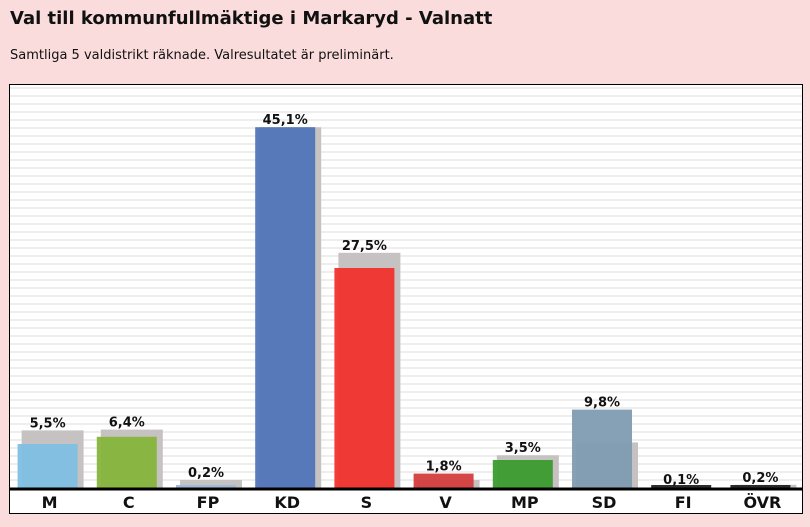 The image size is (810, 527). Describe the element at coordinates (683, 502) in the screenshot. I see `category-label-fi: FI` at that location.